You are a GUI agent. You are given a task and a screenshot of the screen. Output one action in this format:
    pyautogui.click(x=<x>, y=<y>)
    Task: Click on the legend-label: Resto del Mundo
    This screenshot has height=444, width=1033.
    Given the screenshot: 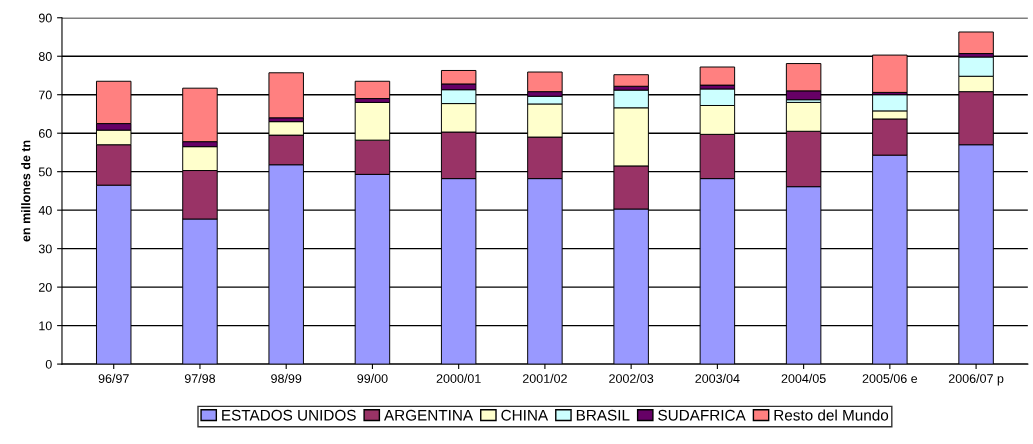 What is the action you would take?
    pyautogui.click(x=831, y=415)
    